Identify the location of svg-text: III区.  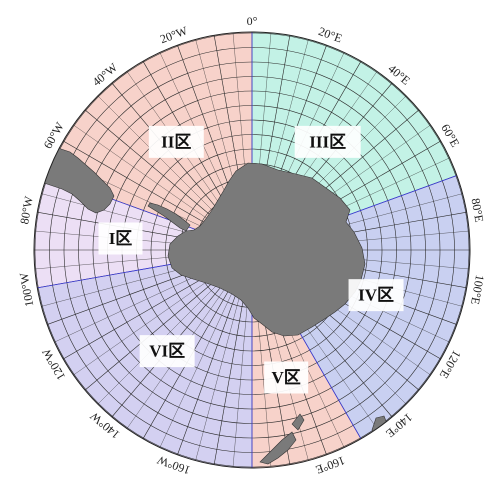
(327, 141).